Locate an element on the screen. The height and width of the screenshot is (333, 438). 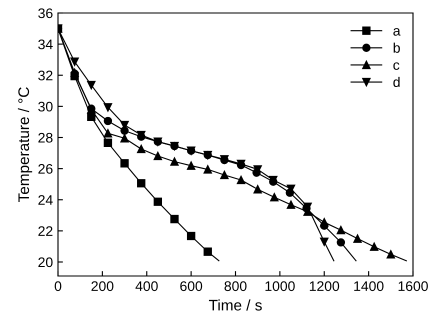
y-tick-label: 32 is located at coordinates (45, 75).